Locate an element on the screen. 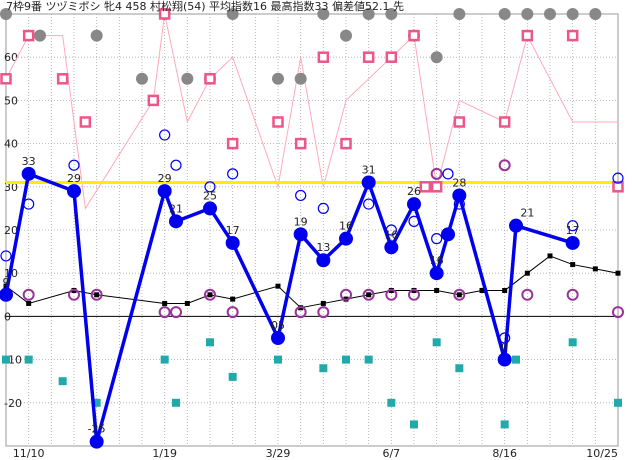  x-tick-label: 11/10 is located at coordinates (29, 453).